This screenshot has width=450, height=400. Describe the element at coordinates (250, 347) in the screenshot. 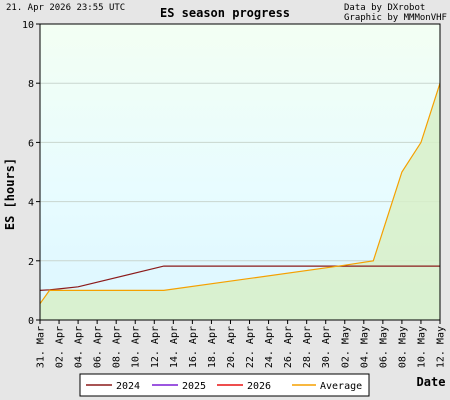

I see `x-tick-label: 22. Apr` at that location.